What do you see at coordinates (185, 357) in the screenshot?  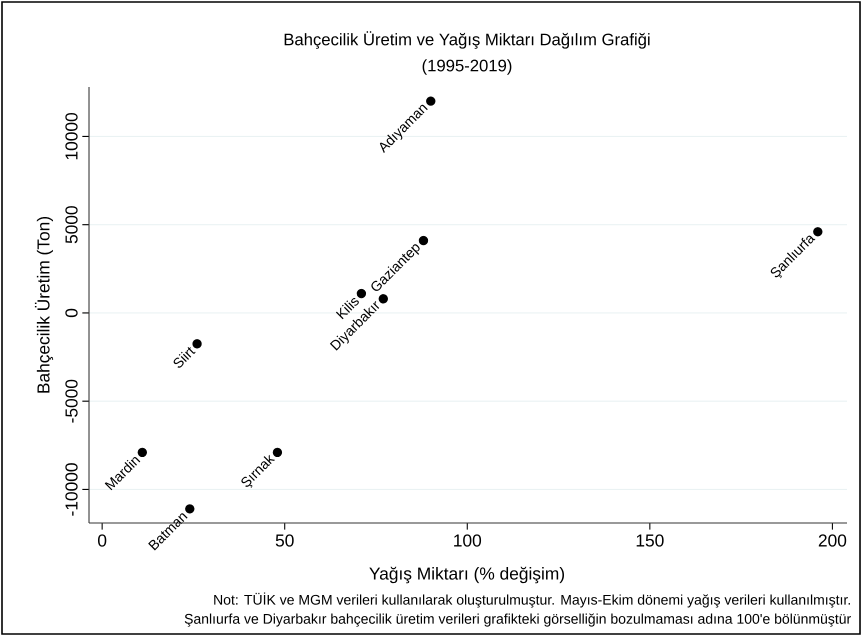 I see `annotation: Siirt` at bounding box center [185, 357].